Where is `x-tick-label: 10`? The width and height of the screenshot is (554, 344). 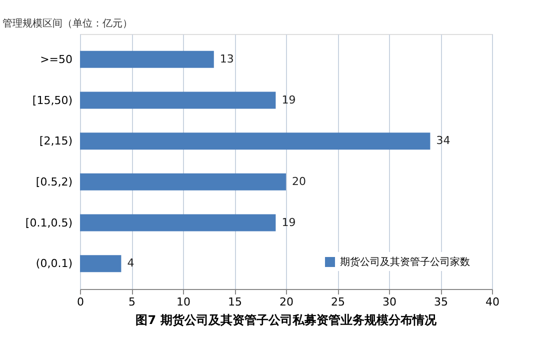
x-tick-label: 10 is located at coordinates (183, 302).